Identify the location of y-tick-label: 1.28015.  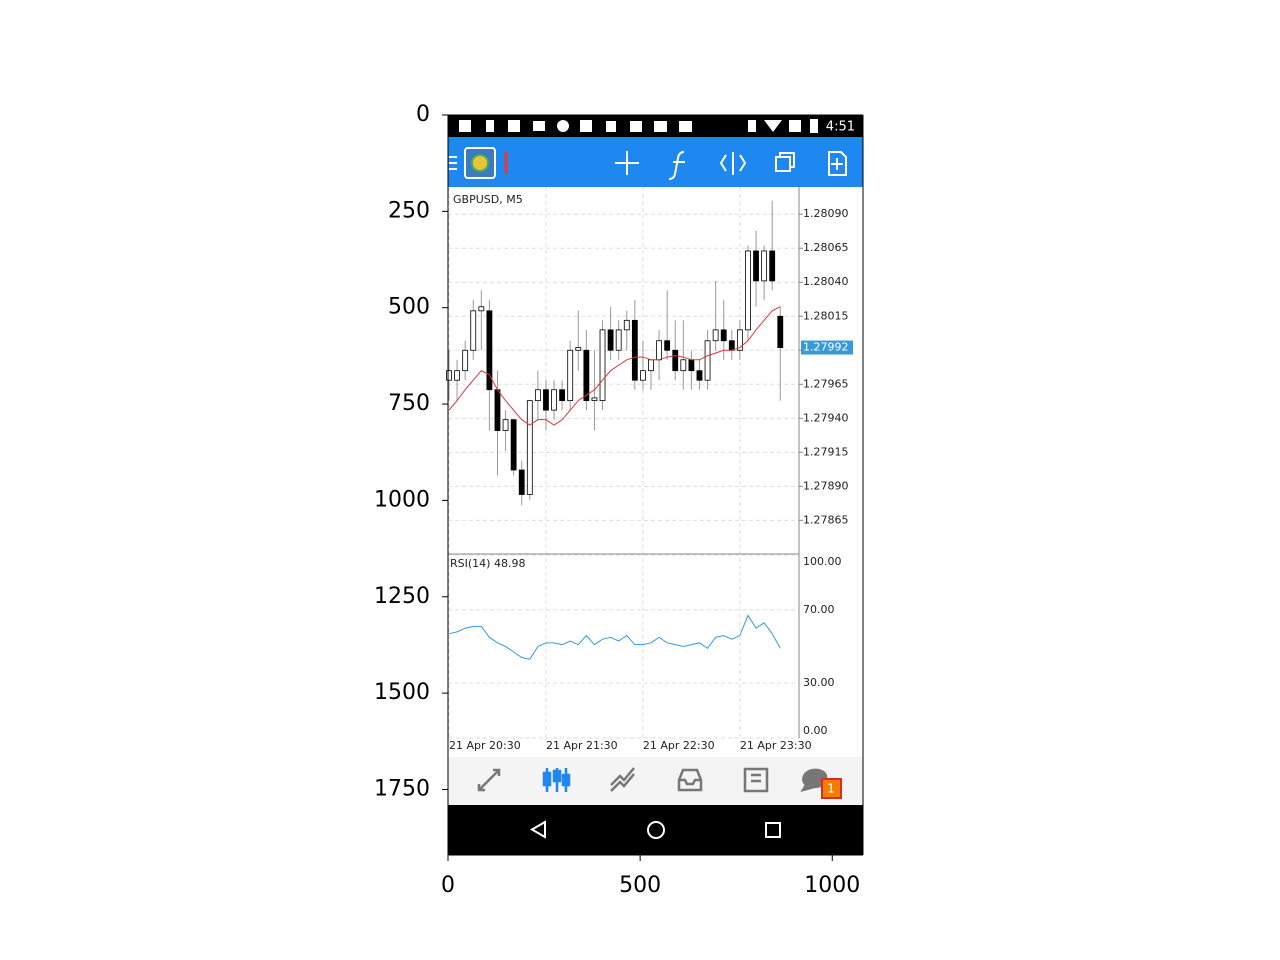
(826, 315).